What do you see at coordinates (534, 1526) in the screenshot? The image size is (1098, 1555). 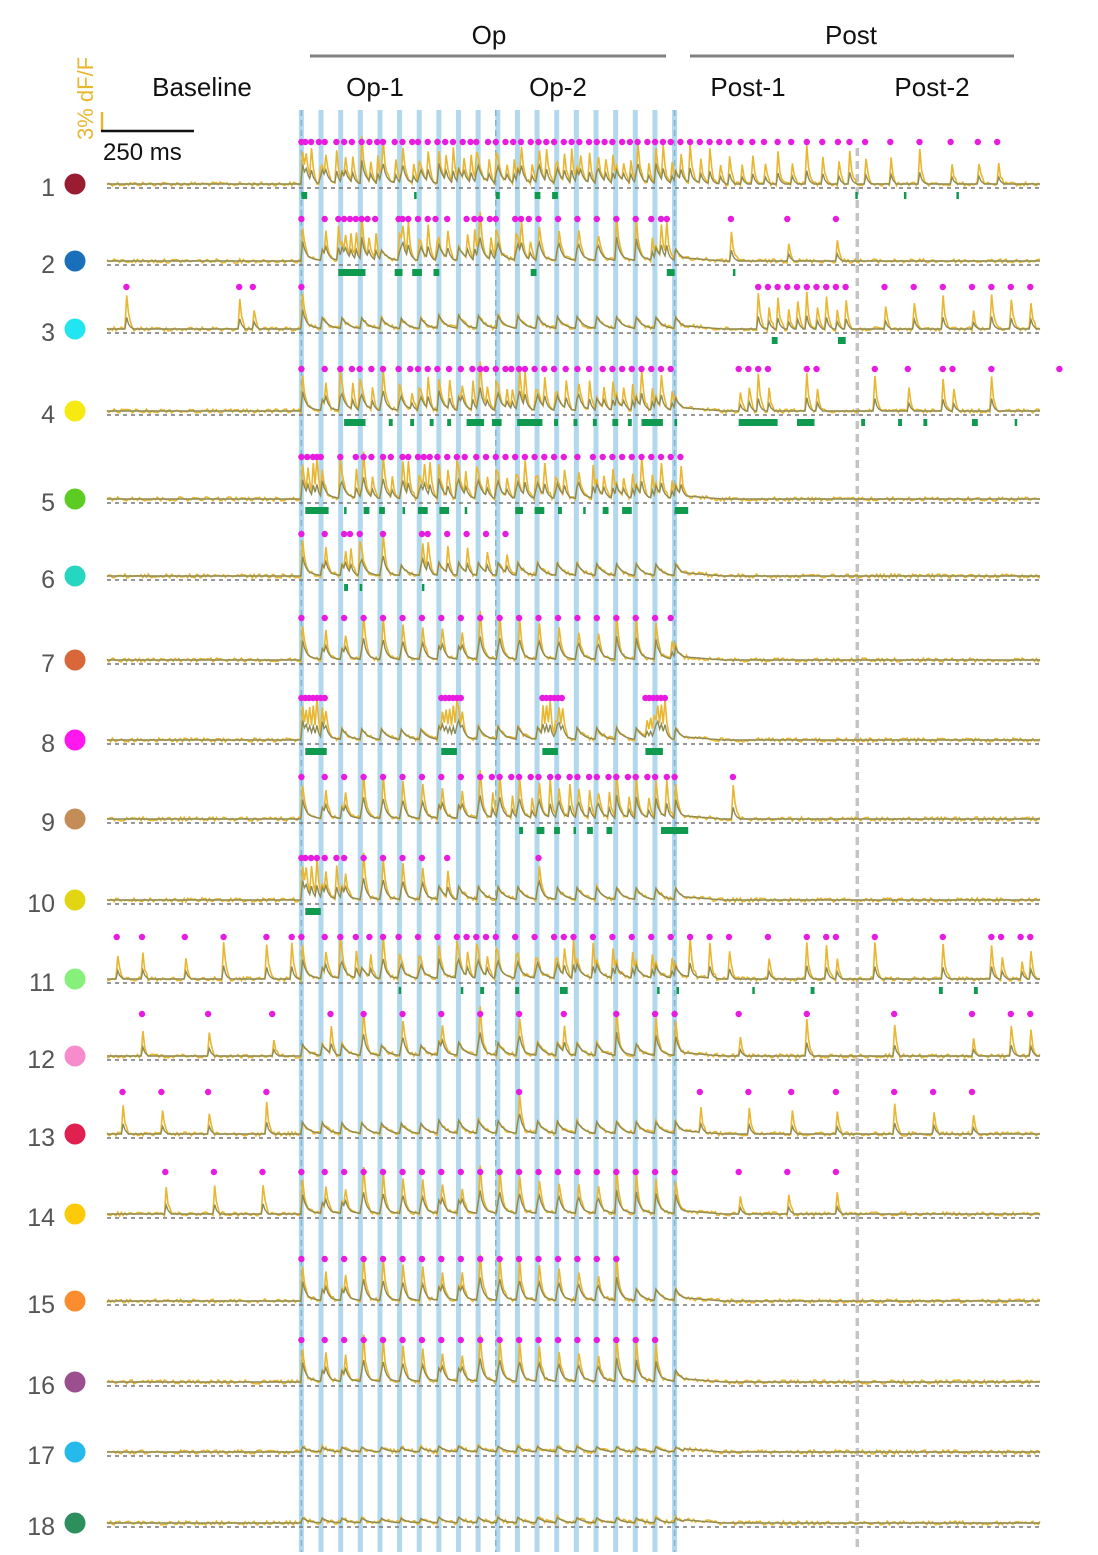 I see `neuron-row-18: 18` at bounding box center [534, 1526].